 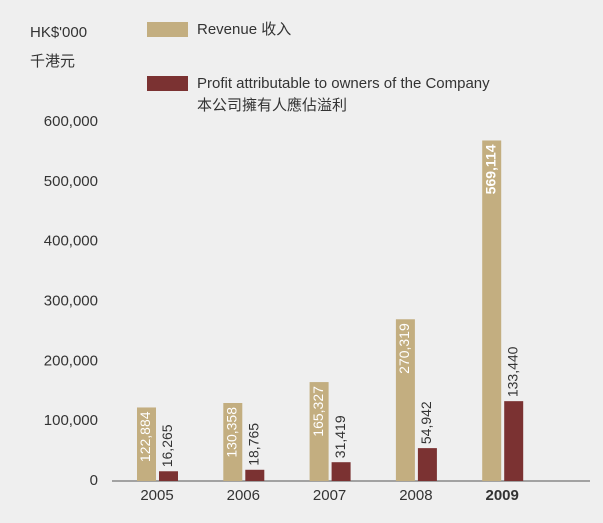 What do you see at coordinates (71, 360) in the screenshot?
I see `y-tick-label: 200,000` at bounding box center [71, 360].